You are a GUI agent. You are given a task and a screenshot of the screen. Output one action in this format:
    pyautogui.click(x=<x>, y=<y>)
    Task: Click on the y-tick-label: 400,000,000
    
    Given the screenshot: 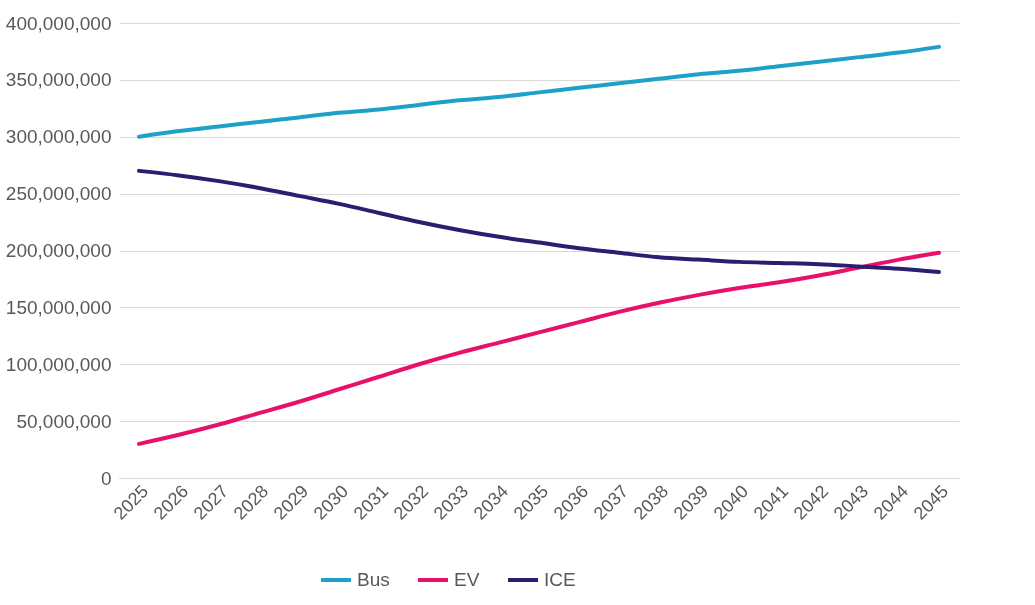 What is the action you would take?
    pyautogui.click(x=58, y=23)
    